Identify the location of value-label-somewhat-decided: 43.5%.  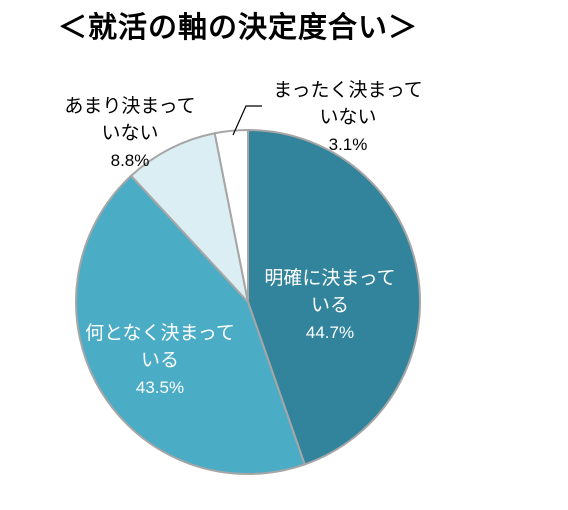
(160, 387).